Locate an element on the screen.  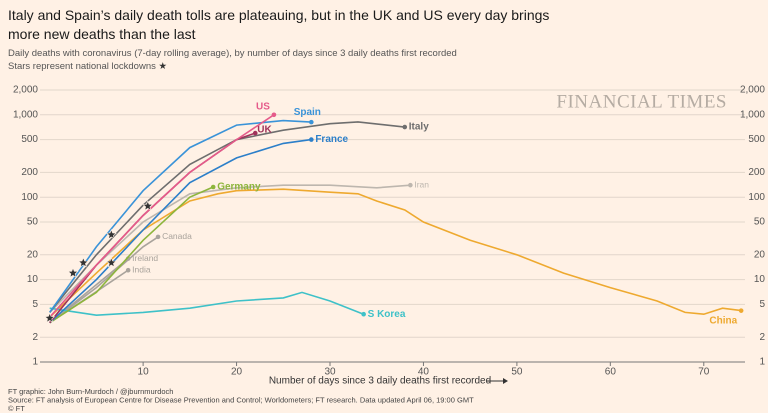
x-tick-label: 50 is located at coordinates (517, 372).